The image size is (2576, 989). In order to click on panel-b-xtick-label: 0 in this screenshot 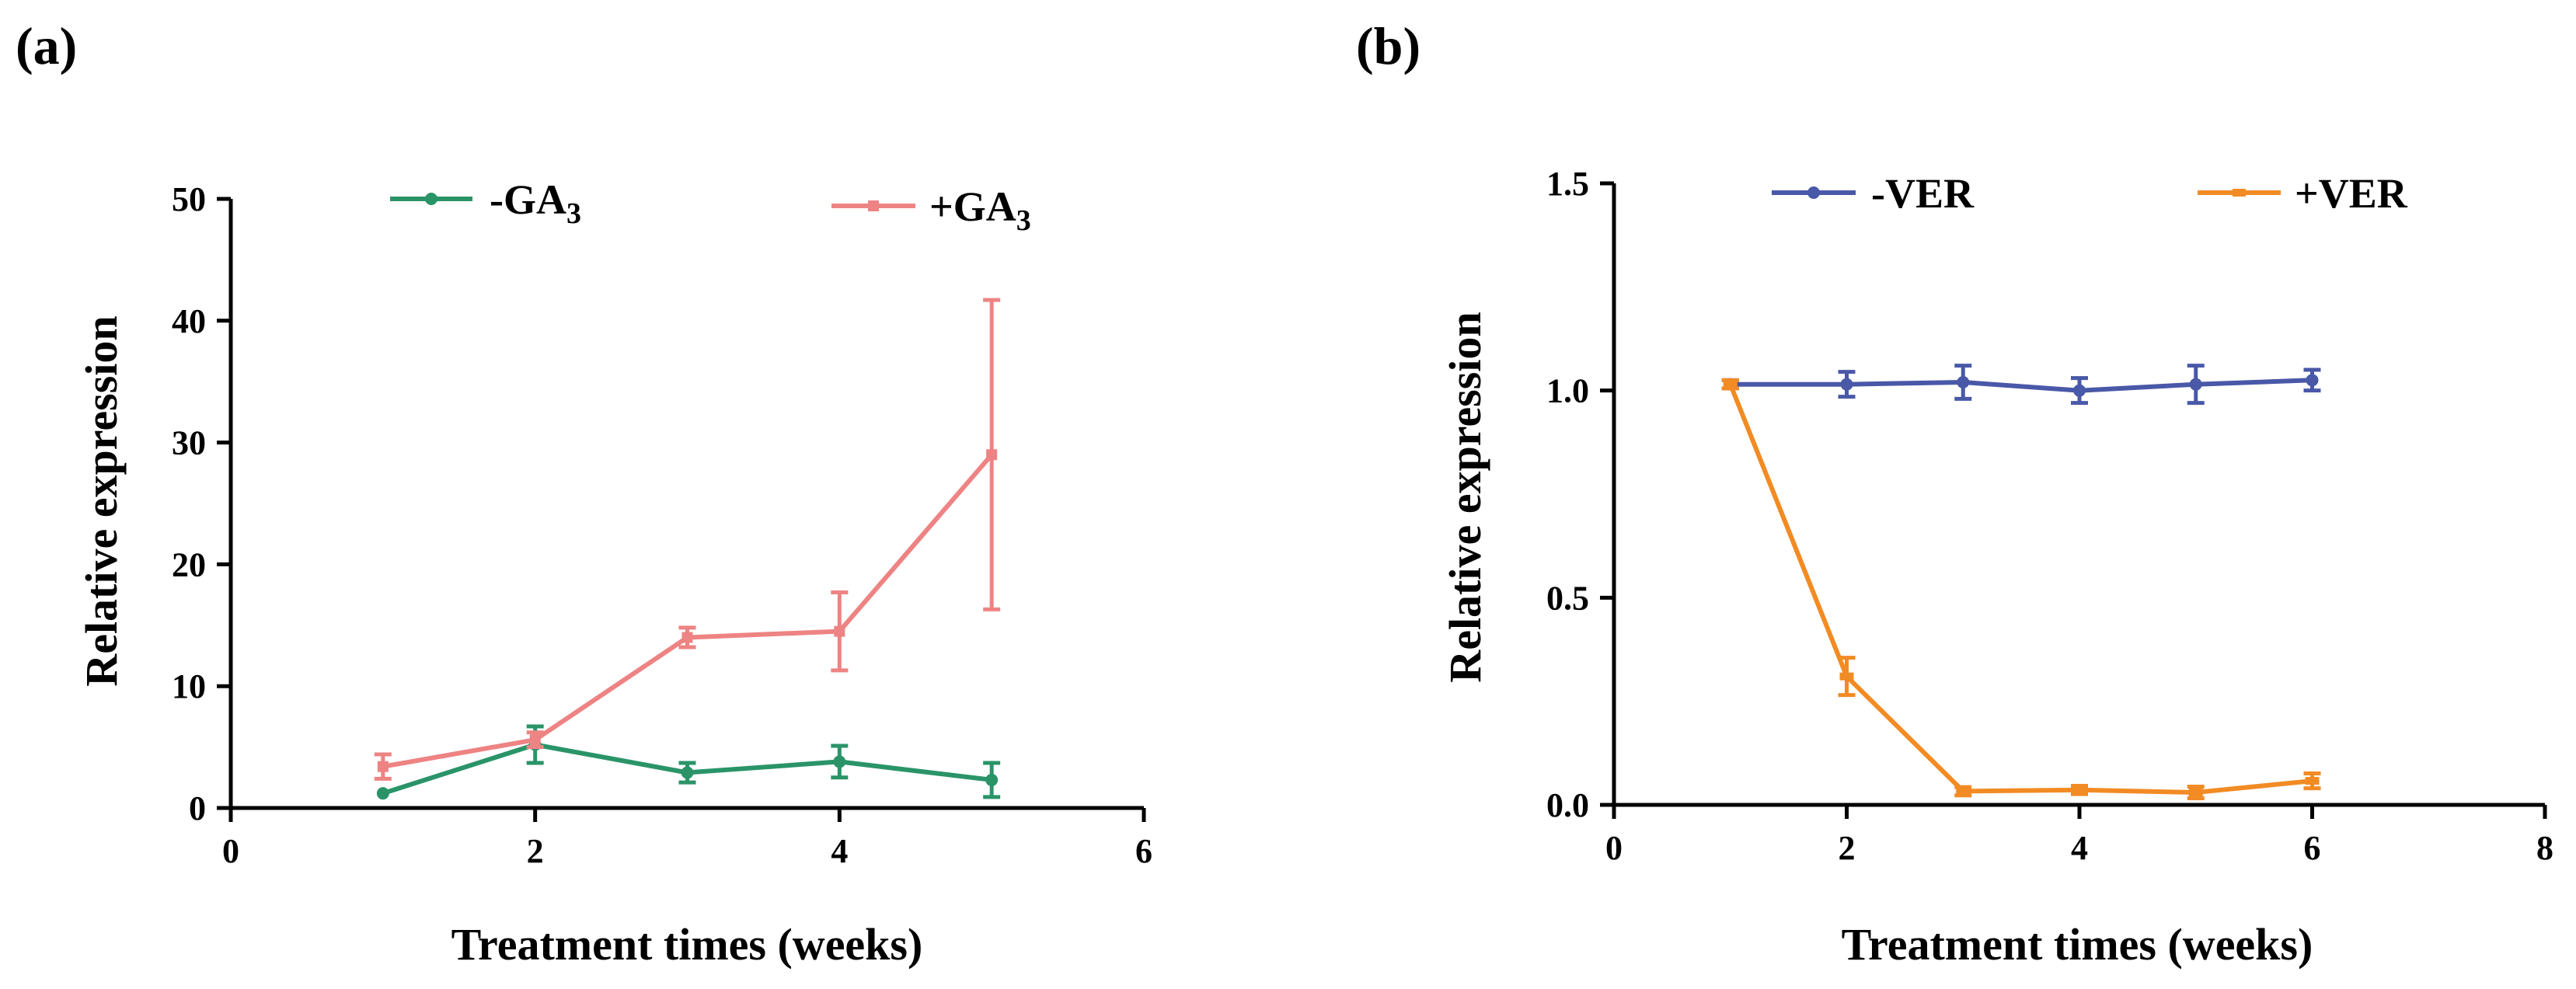, I will do `click(1614, 848)`.